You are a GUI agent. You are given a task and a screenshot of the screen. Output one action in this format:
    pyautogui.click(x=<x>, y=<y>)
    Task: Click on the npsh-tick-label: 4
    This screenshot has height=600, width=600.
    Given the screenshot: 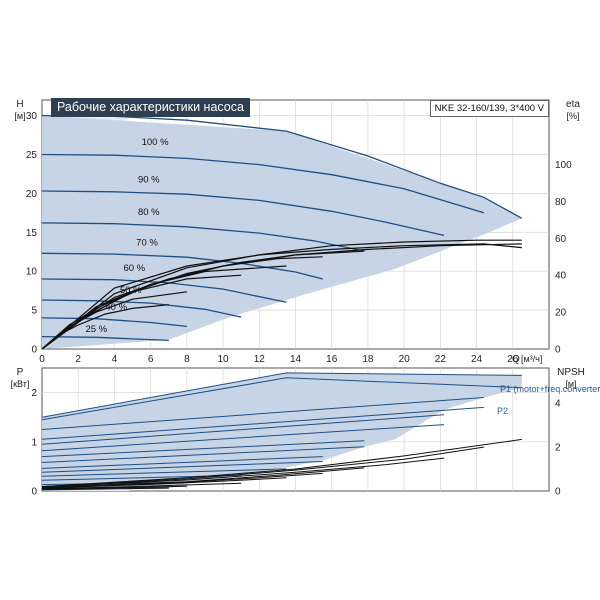 What is the action you would take?
    pyautogui.click(x=558, y=404)
    